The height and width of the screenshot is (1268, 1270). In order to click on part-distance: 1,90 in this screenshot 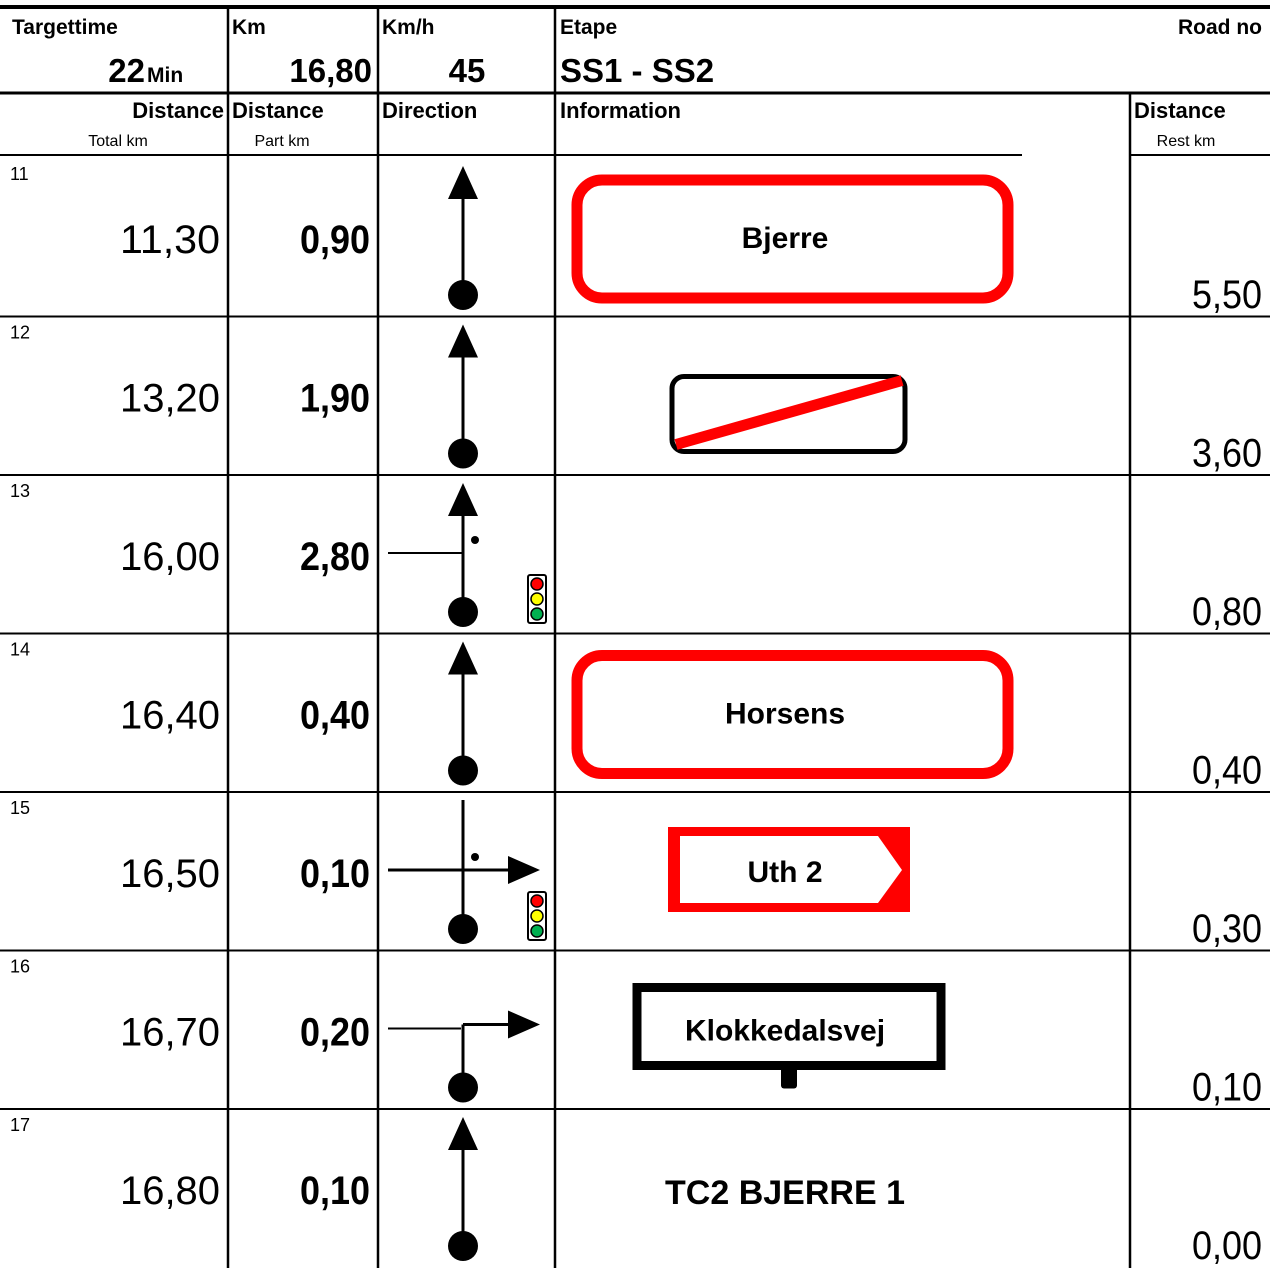, I will do `click(335, 399)`.